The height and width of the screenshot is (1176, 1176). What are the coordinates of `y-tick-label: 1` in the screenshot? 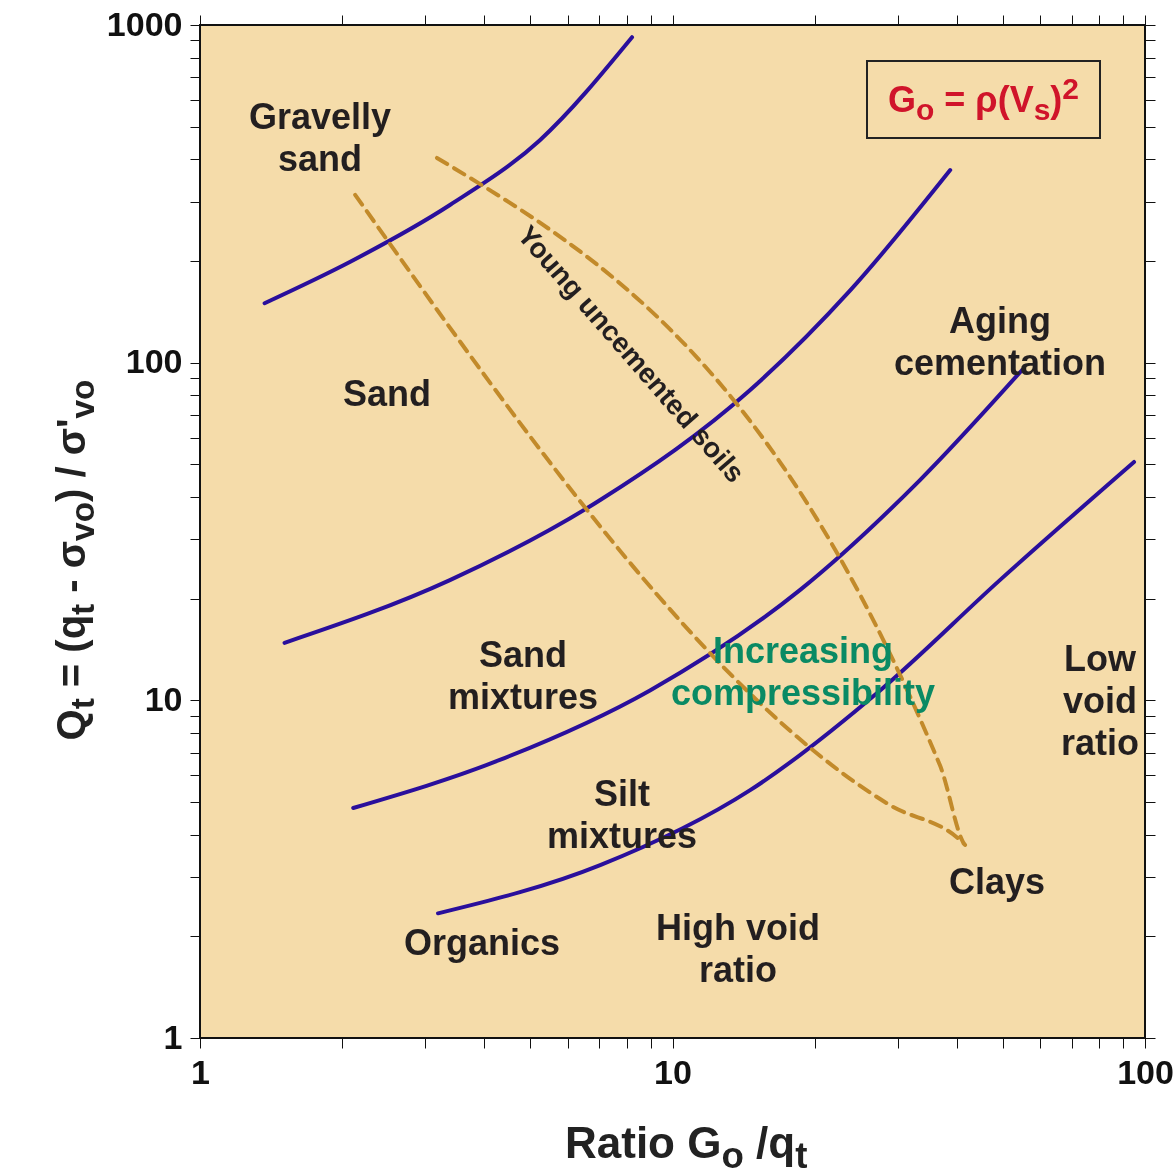 It's located at (173, 1036).